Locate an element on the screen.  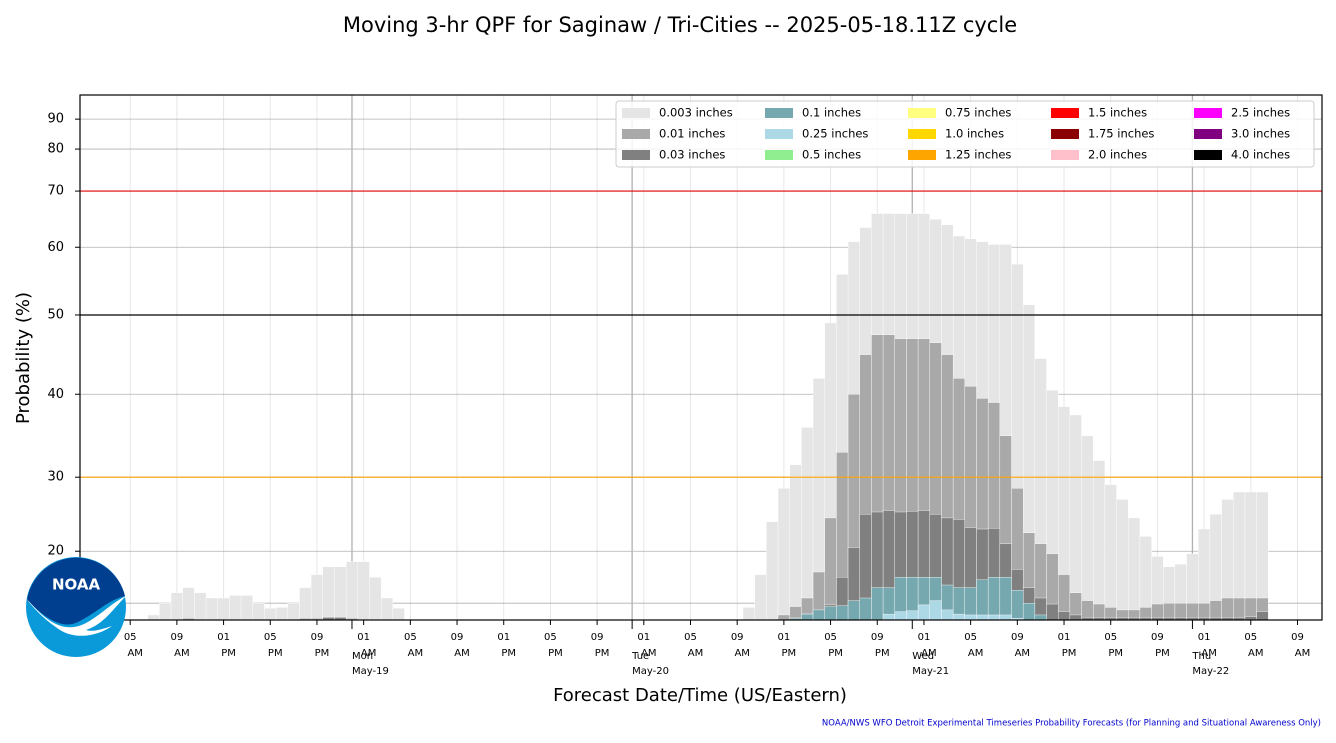
logo-top is located at coordinates (76, 591).